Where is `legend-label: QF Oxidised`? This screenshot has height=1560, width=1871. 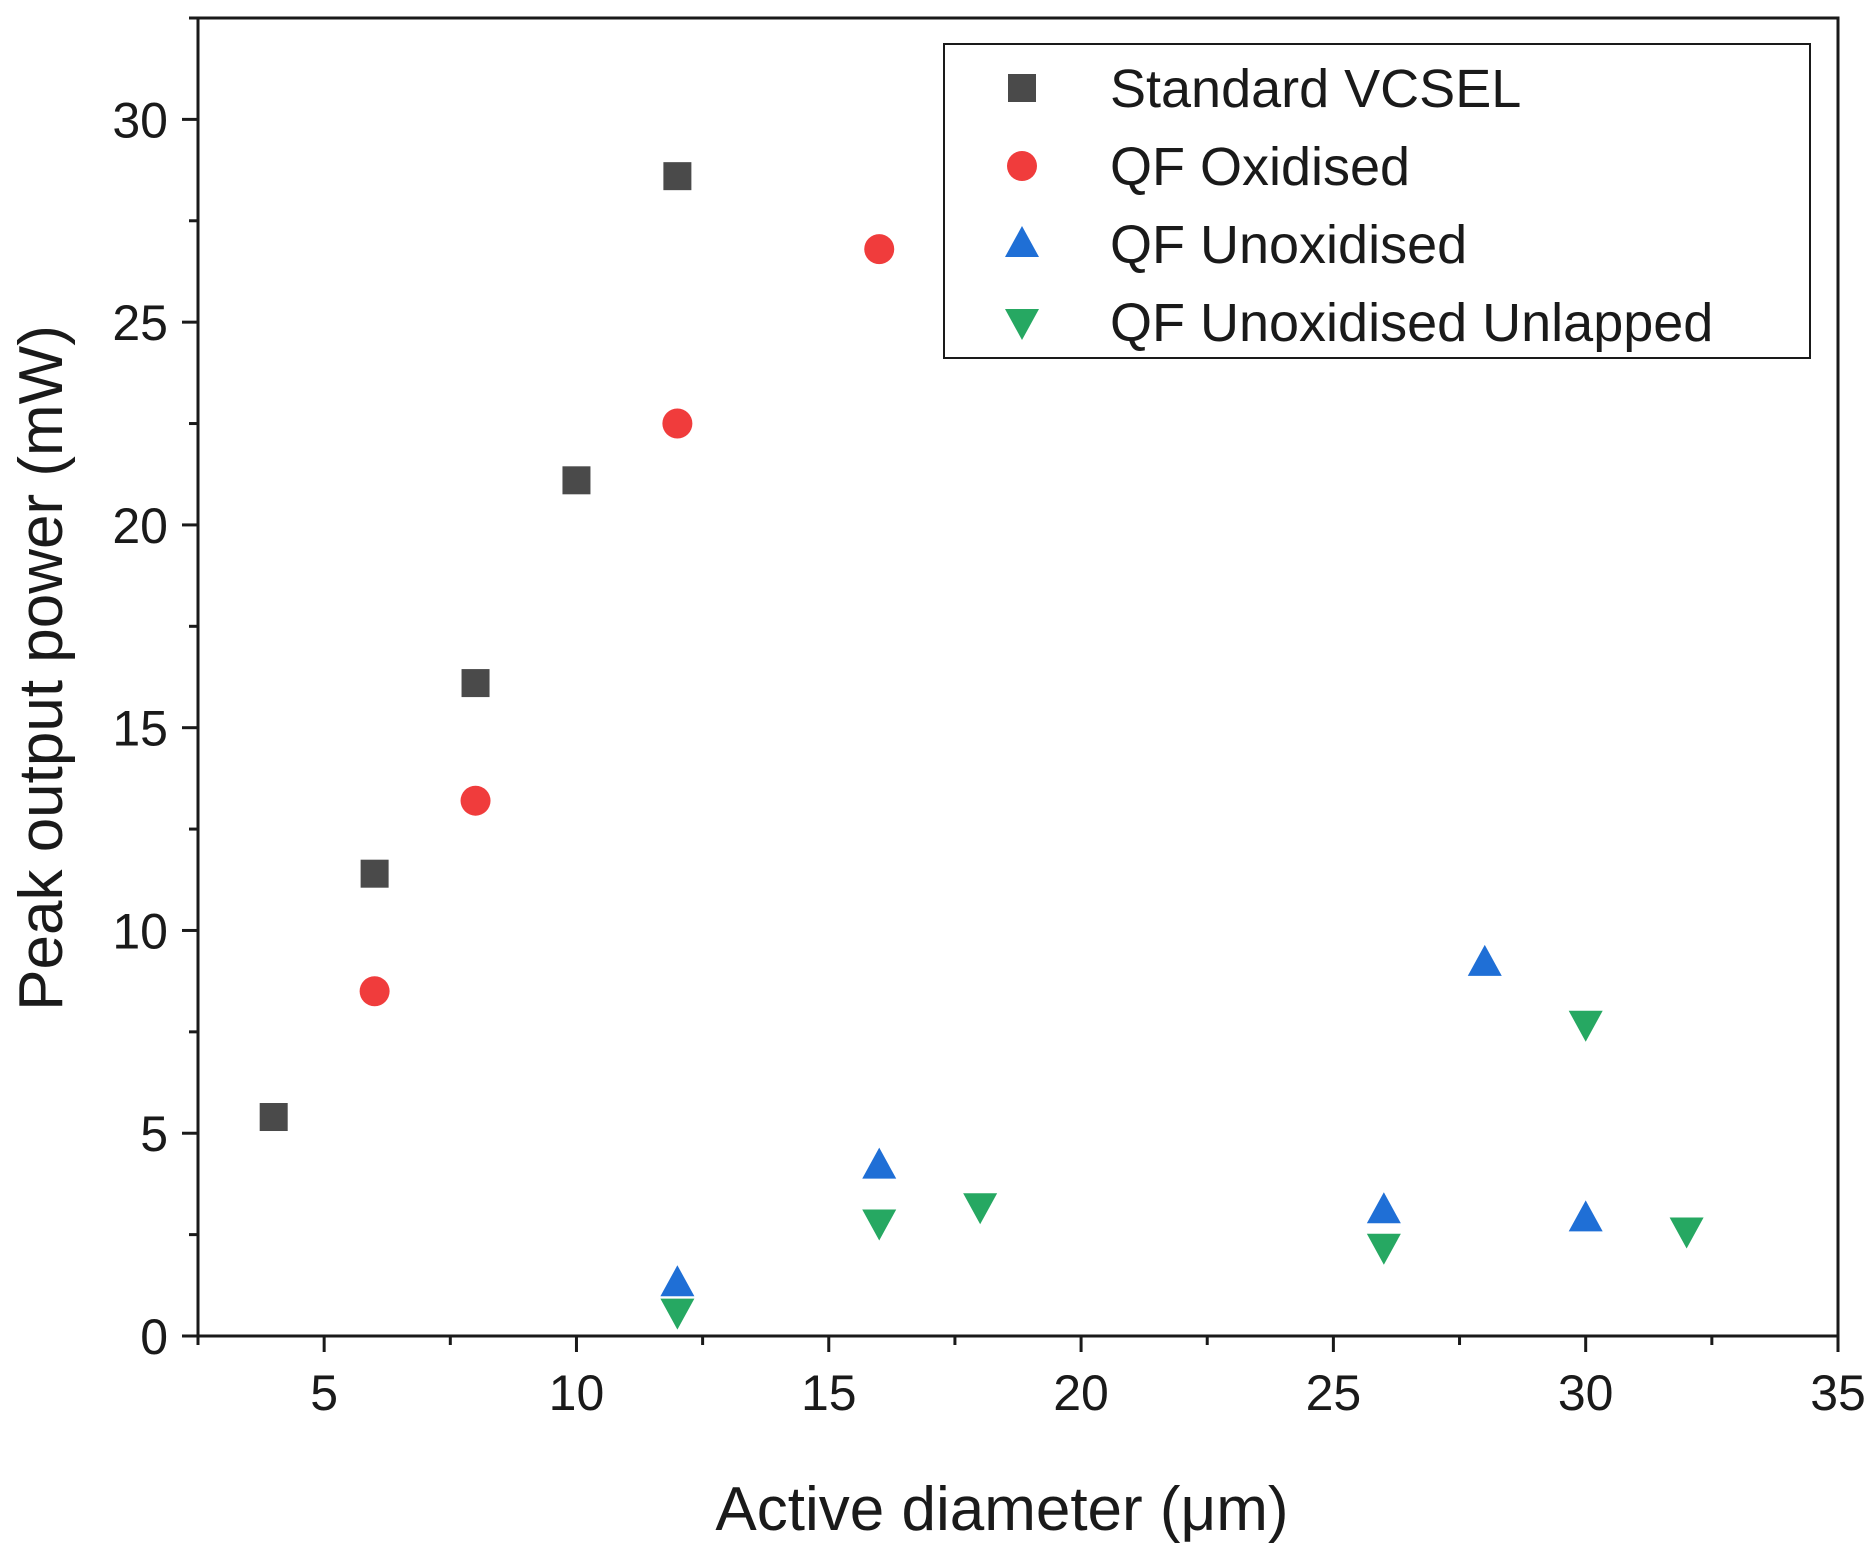 legend-label: QF Oxidised is located at coordinates (1260, 167).